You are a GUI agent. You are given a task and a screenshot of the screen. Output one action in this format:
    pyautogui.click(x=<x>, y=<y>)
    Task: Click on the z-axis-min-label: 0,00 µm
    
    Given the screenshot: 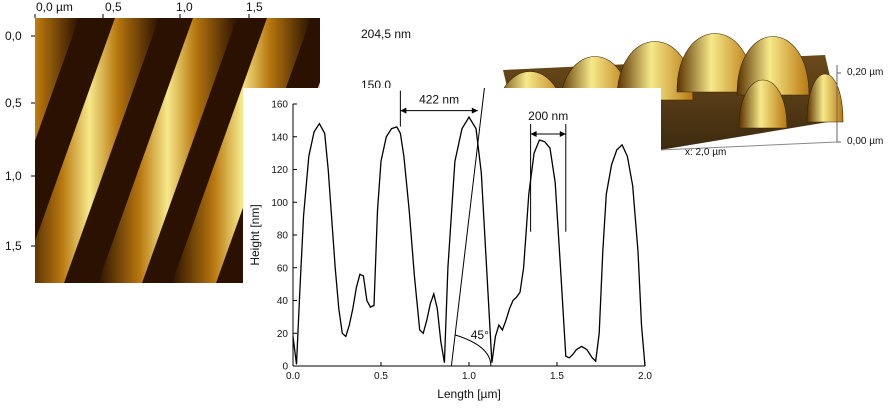 What is the action you would take?
    pyautogui.click(x=865, y=141)
    